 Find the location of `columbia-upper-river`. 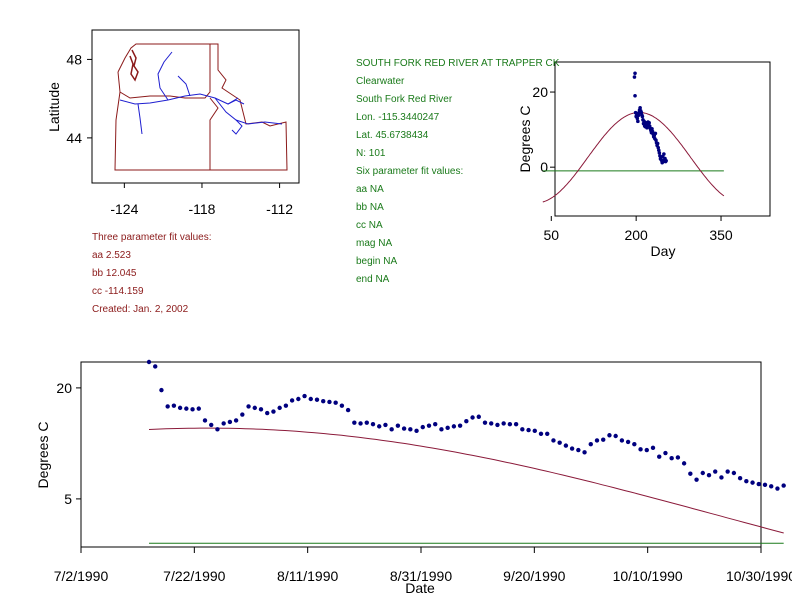

columbia-upper-river is located at coordinates (165, 76).